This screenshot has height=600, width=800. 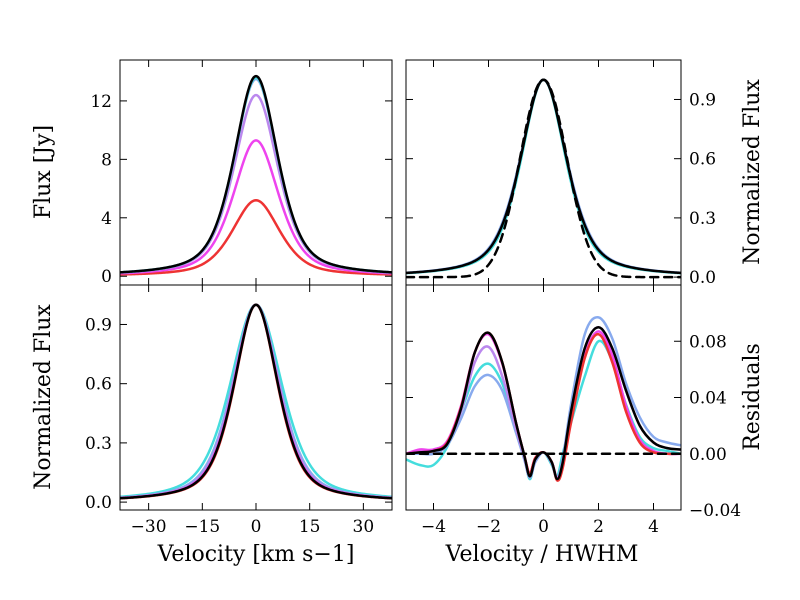 I want to click on bottom-left-ytick-label-2: 0.6, so click(x=98, y=385).